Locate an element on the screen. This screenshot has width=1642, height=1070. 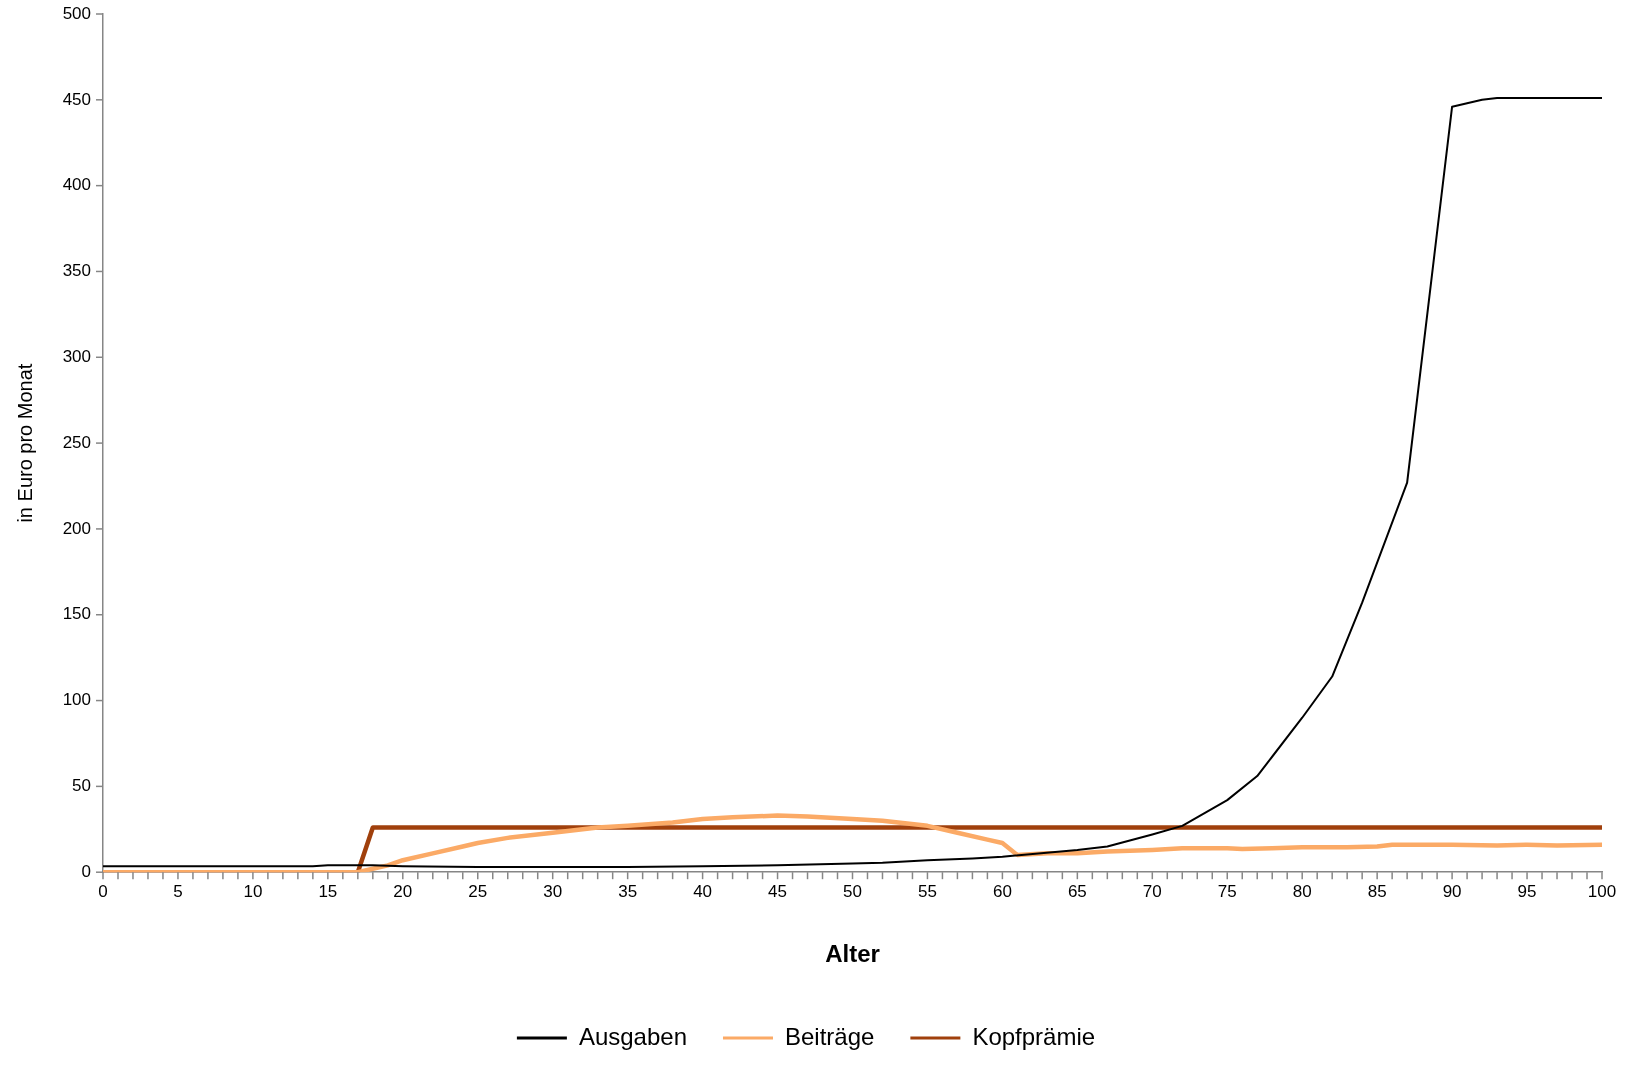
y-tick-label: 300 is located at coordinates (76, 356).